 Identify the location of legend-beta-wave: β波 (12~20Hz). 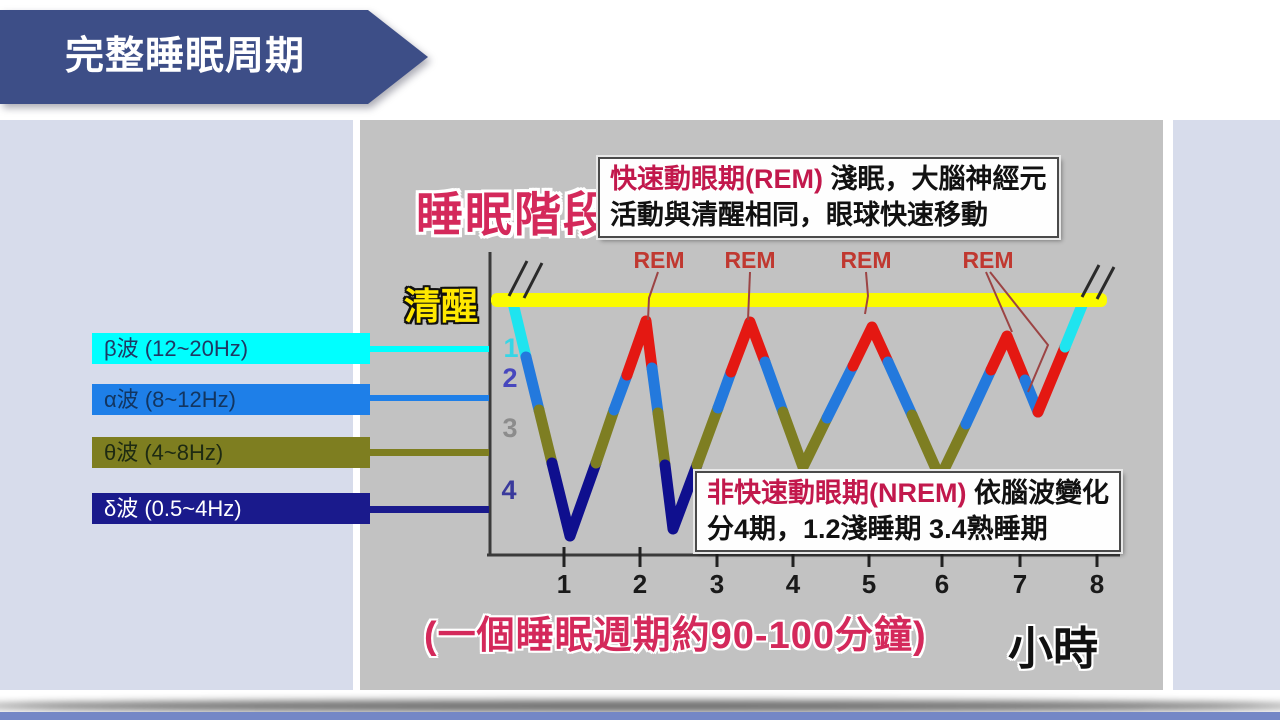
(231, 348).